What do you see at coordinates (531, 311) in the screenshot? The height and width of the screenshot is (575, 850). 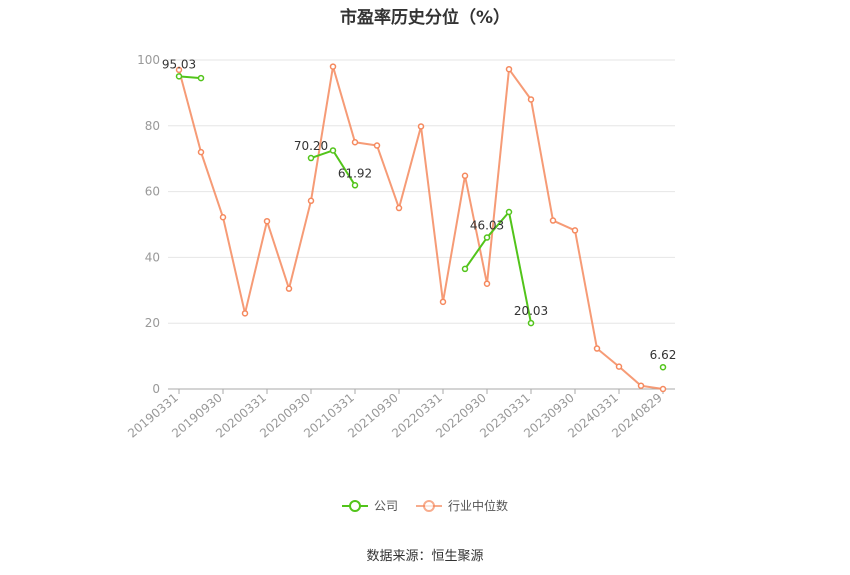 I see `company-data-label: 20.03` at bounding box center [531, 311].